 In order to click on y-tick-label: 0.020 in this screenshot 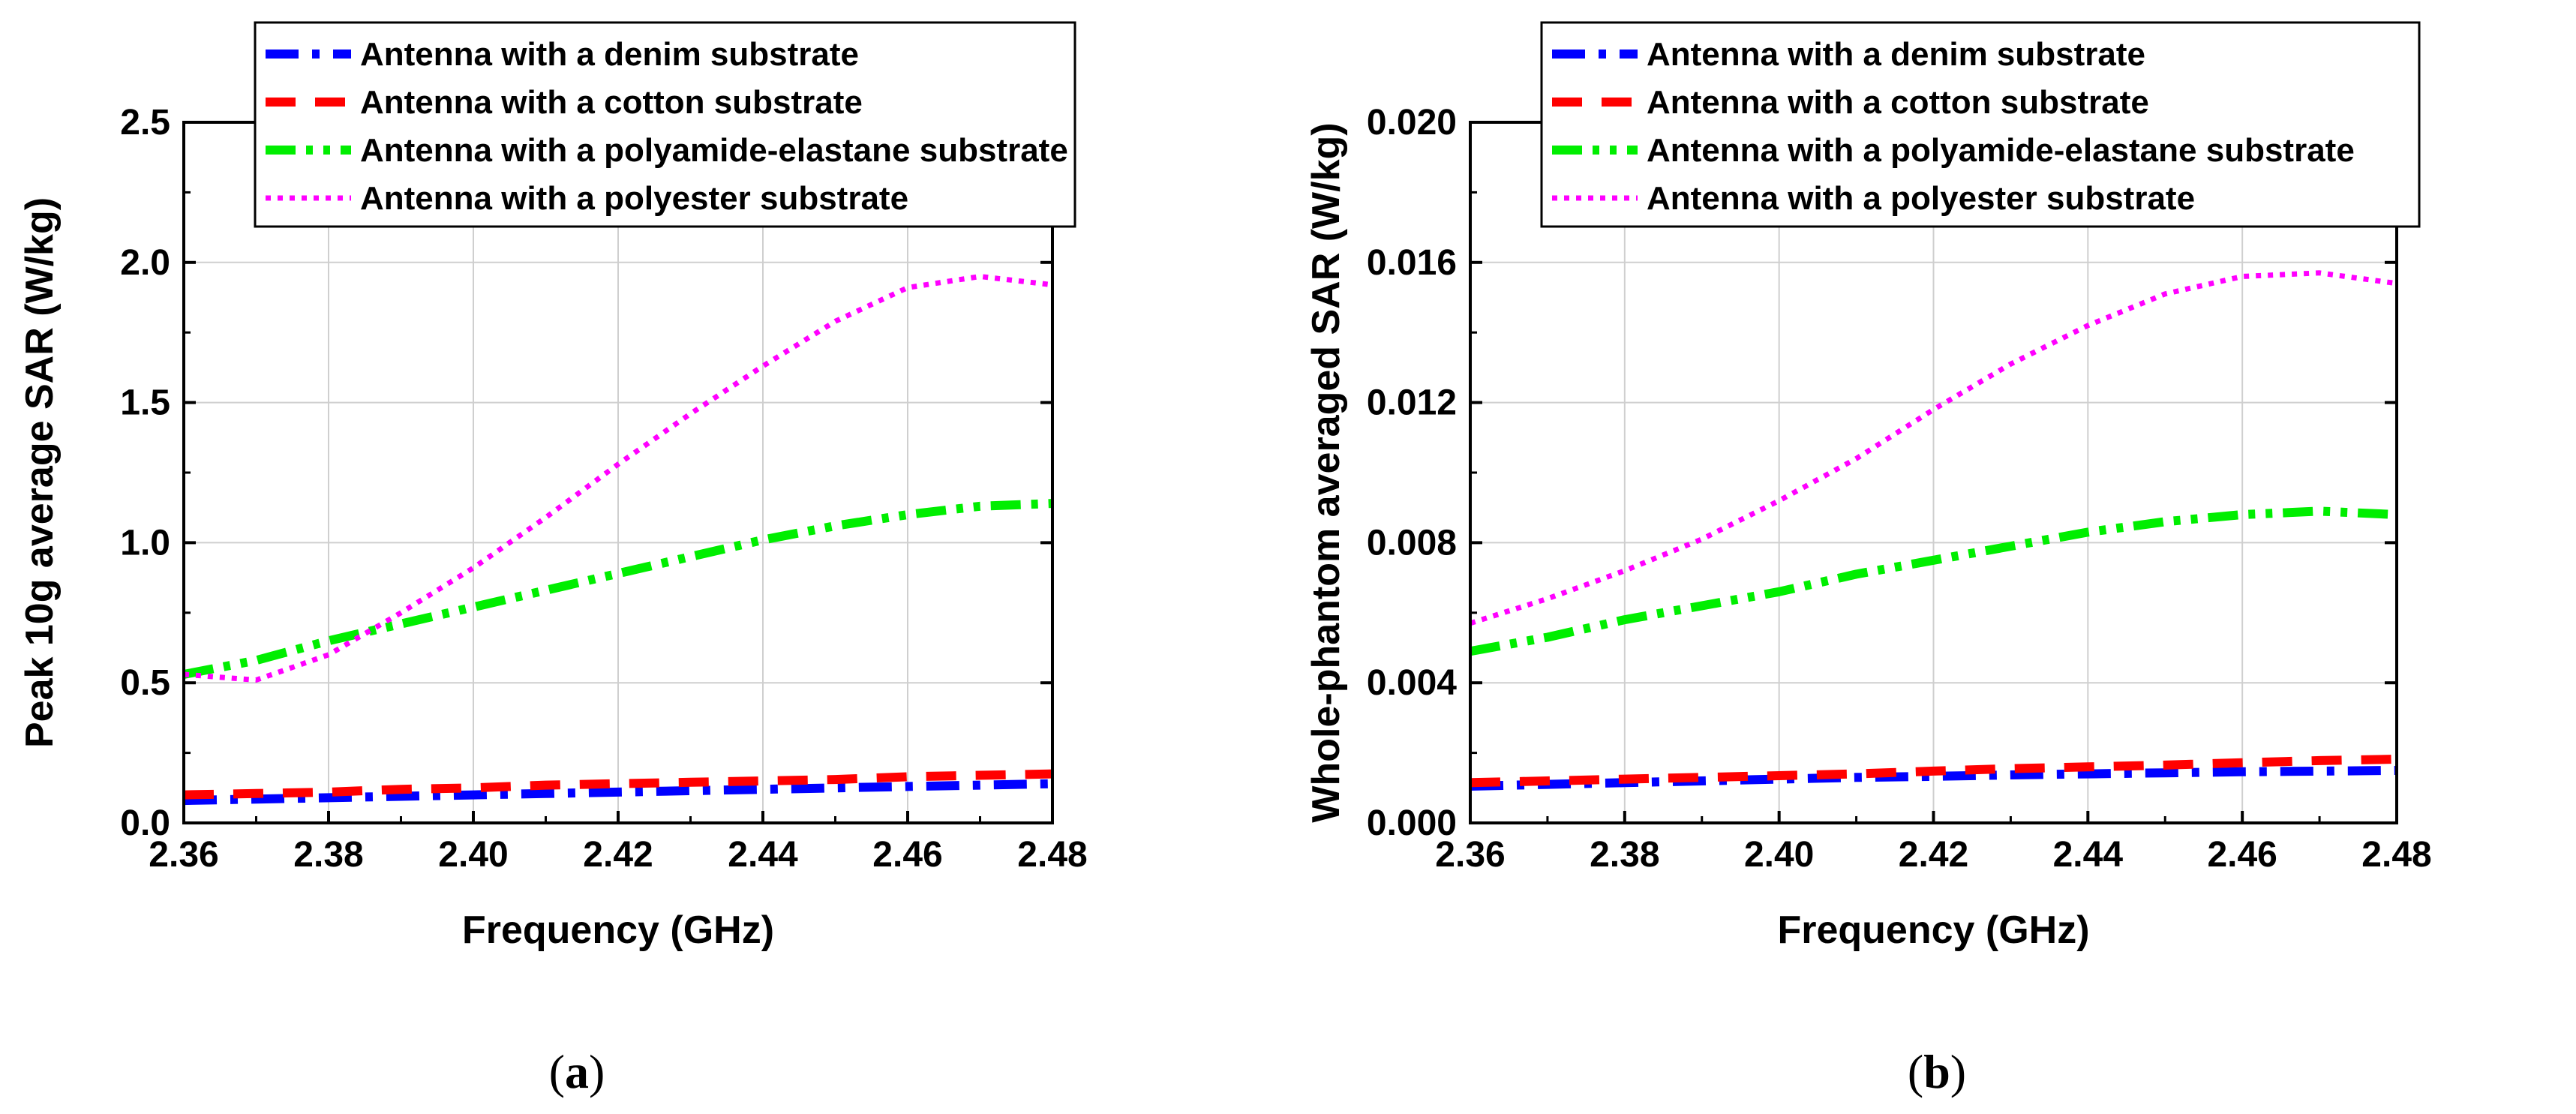, I will do `click(1412, 123)`.